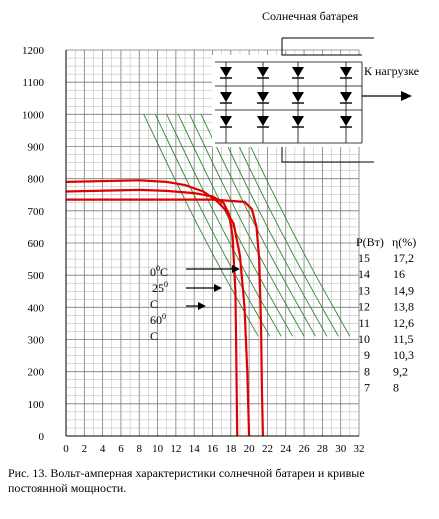 This screenshot has width=439, height=519. What do you see at coordinates (367, 355) in the screenshot?
I see `table-cell-power: 9` at bounding box center [367, 355].